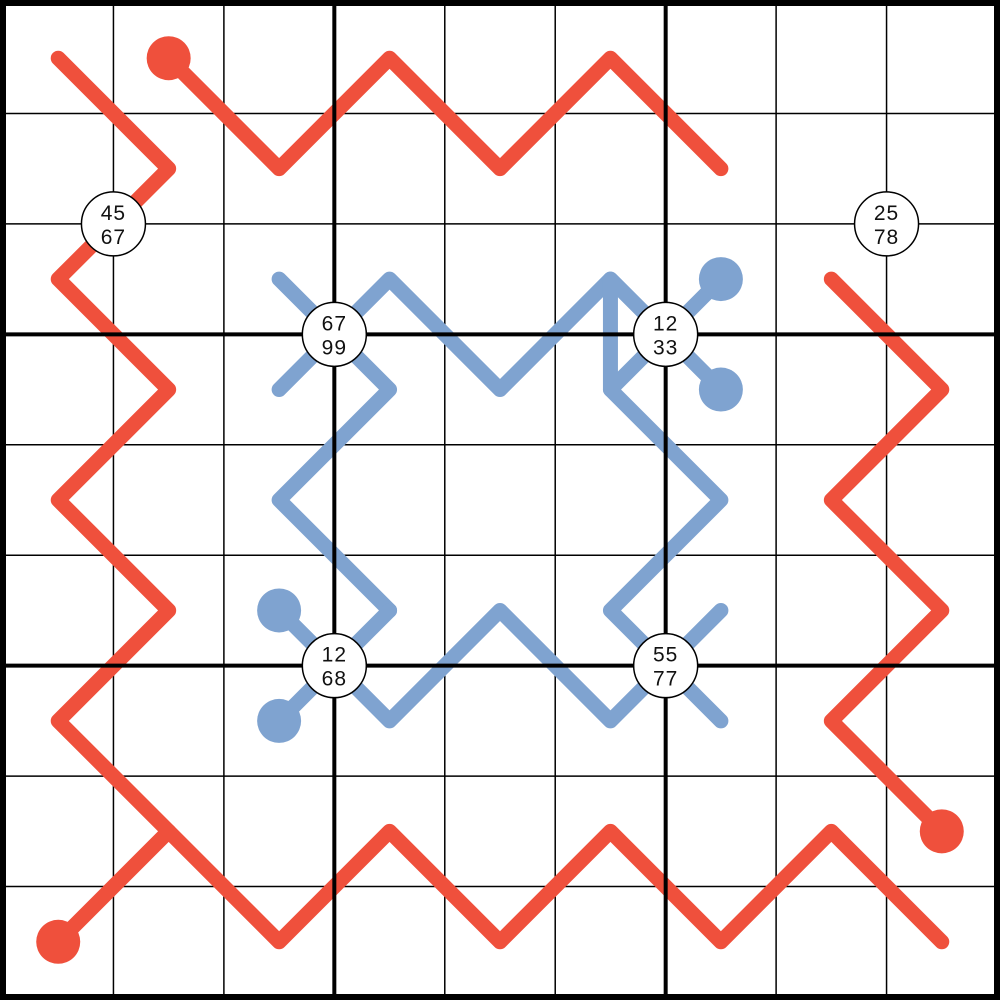 The width and height of the screenshot is (1000, 1000). What do you see at coordinates (58, 941) in the screenshot?
I see `red-line-left-outer-bulb` at bounding box center [58, 941].